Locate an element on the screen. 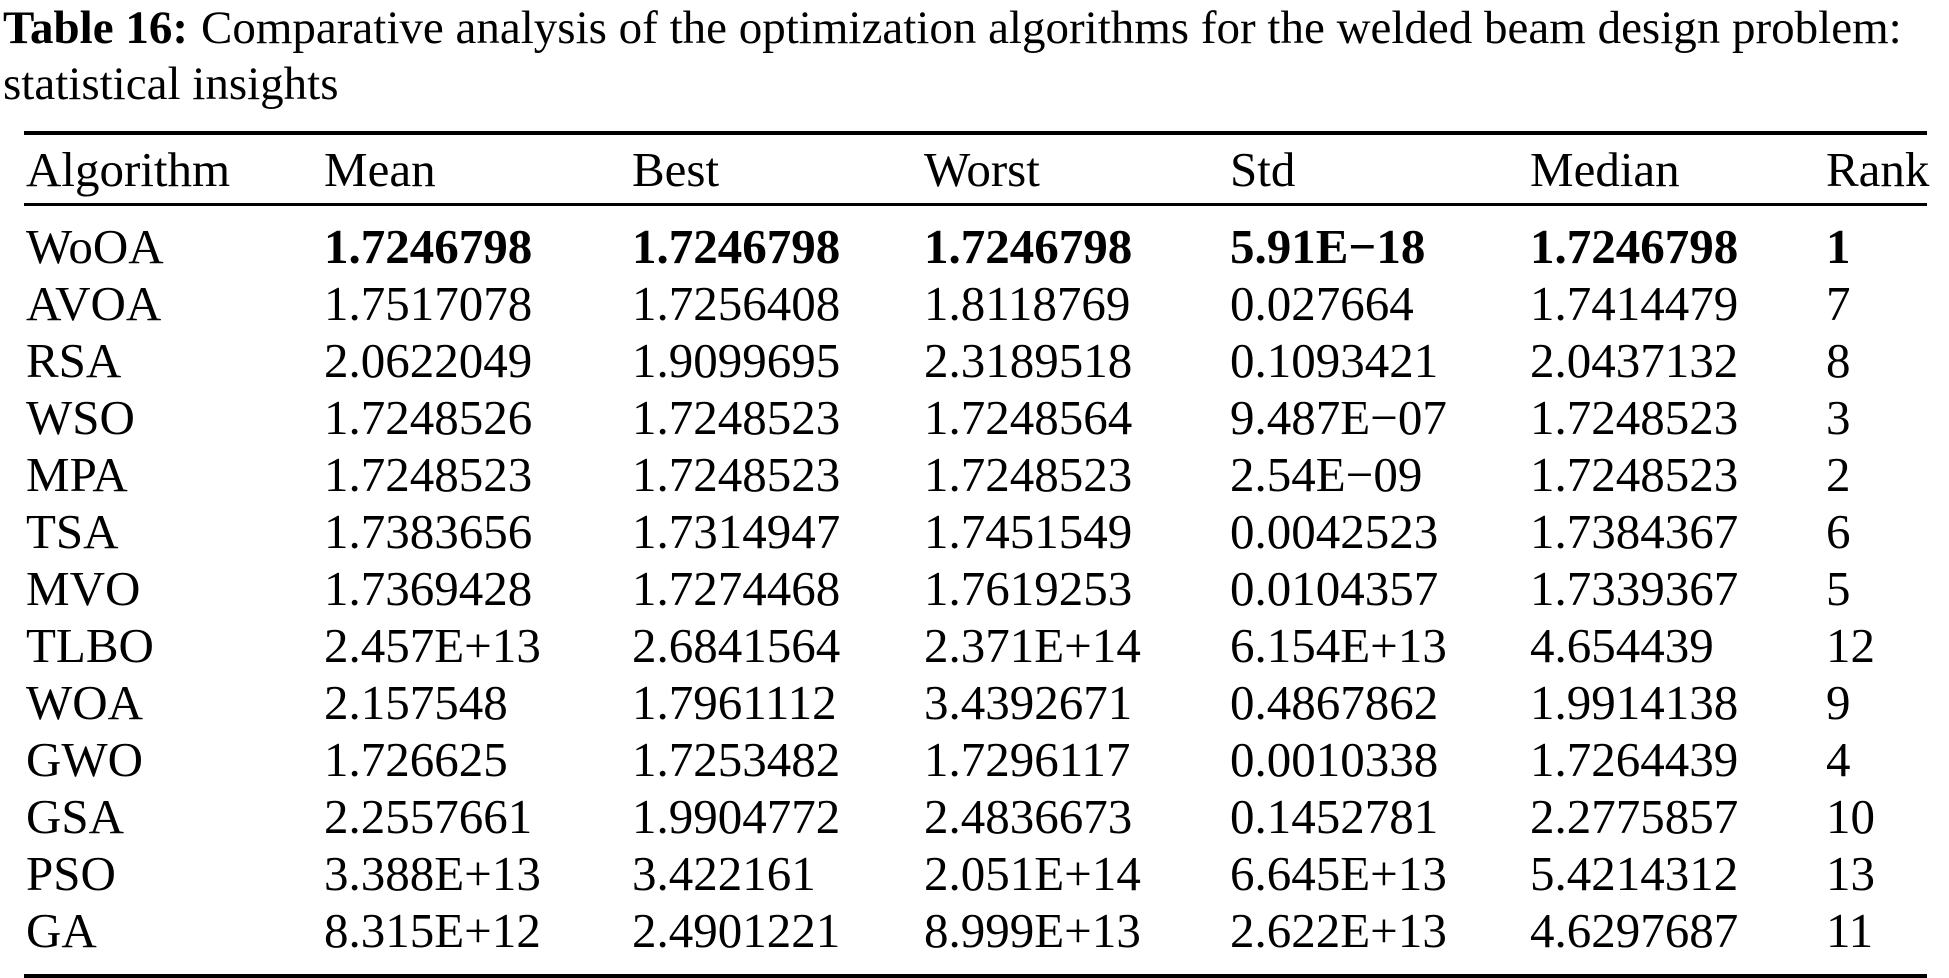 Image resolution: width=1949 pixels, height=978 pixels. median-value: 1.7246798 is located at coordinates (1634, 246).